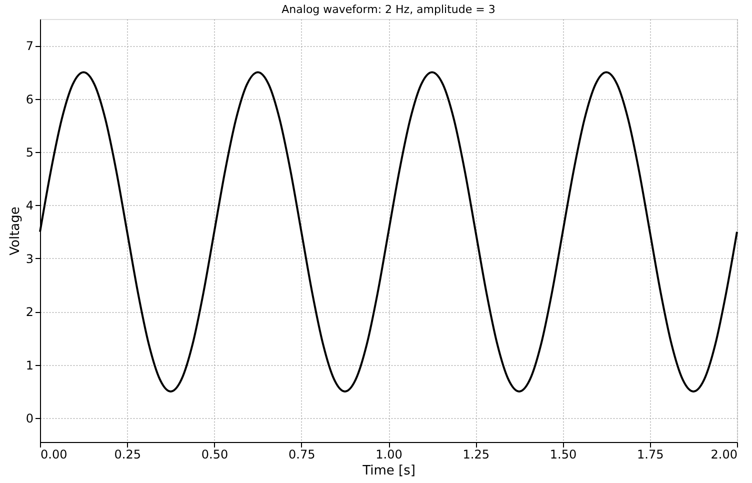 The width and height of the screenshot is (752, 483). Describe the element at coordinates (30, 153) in the screenshot. I see `y-tick-label: 5` at that location.